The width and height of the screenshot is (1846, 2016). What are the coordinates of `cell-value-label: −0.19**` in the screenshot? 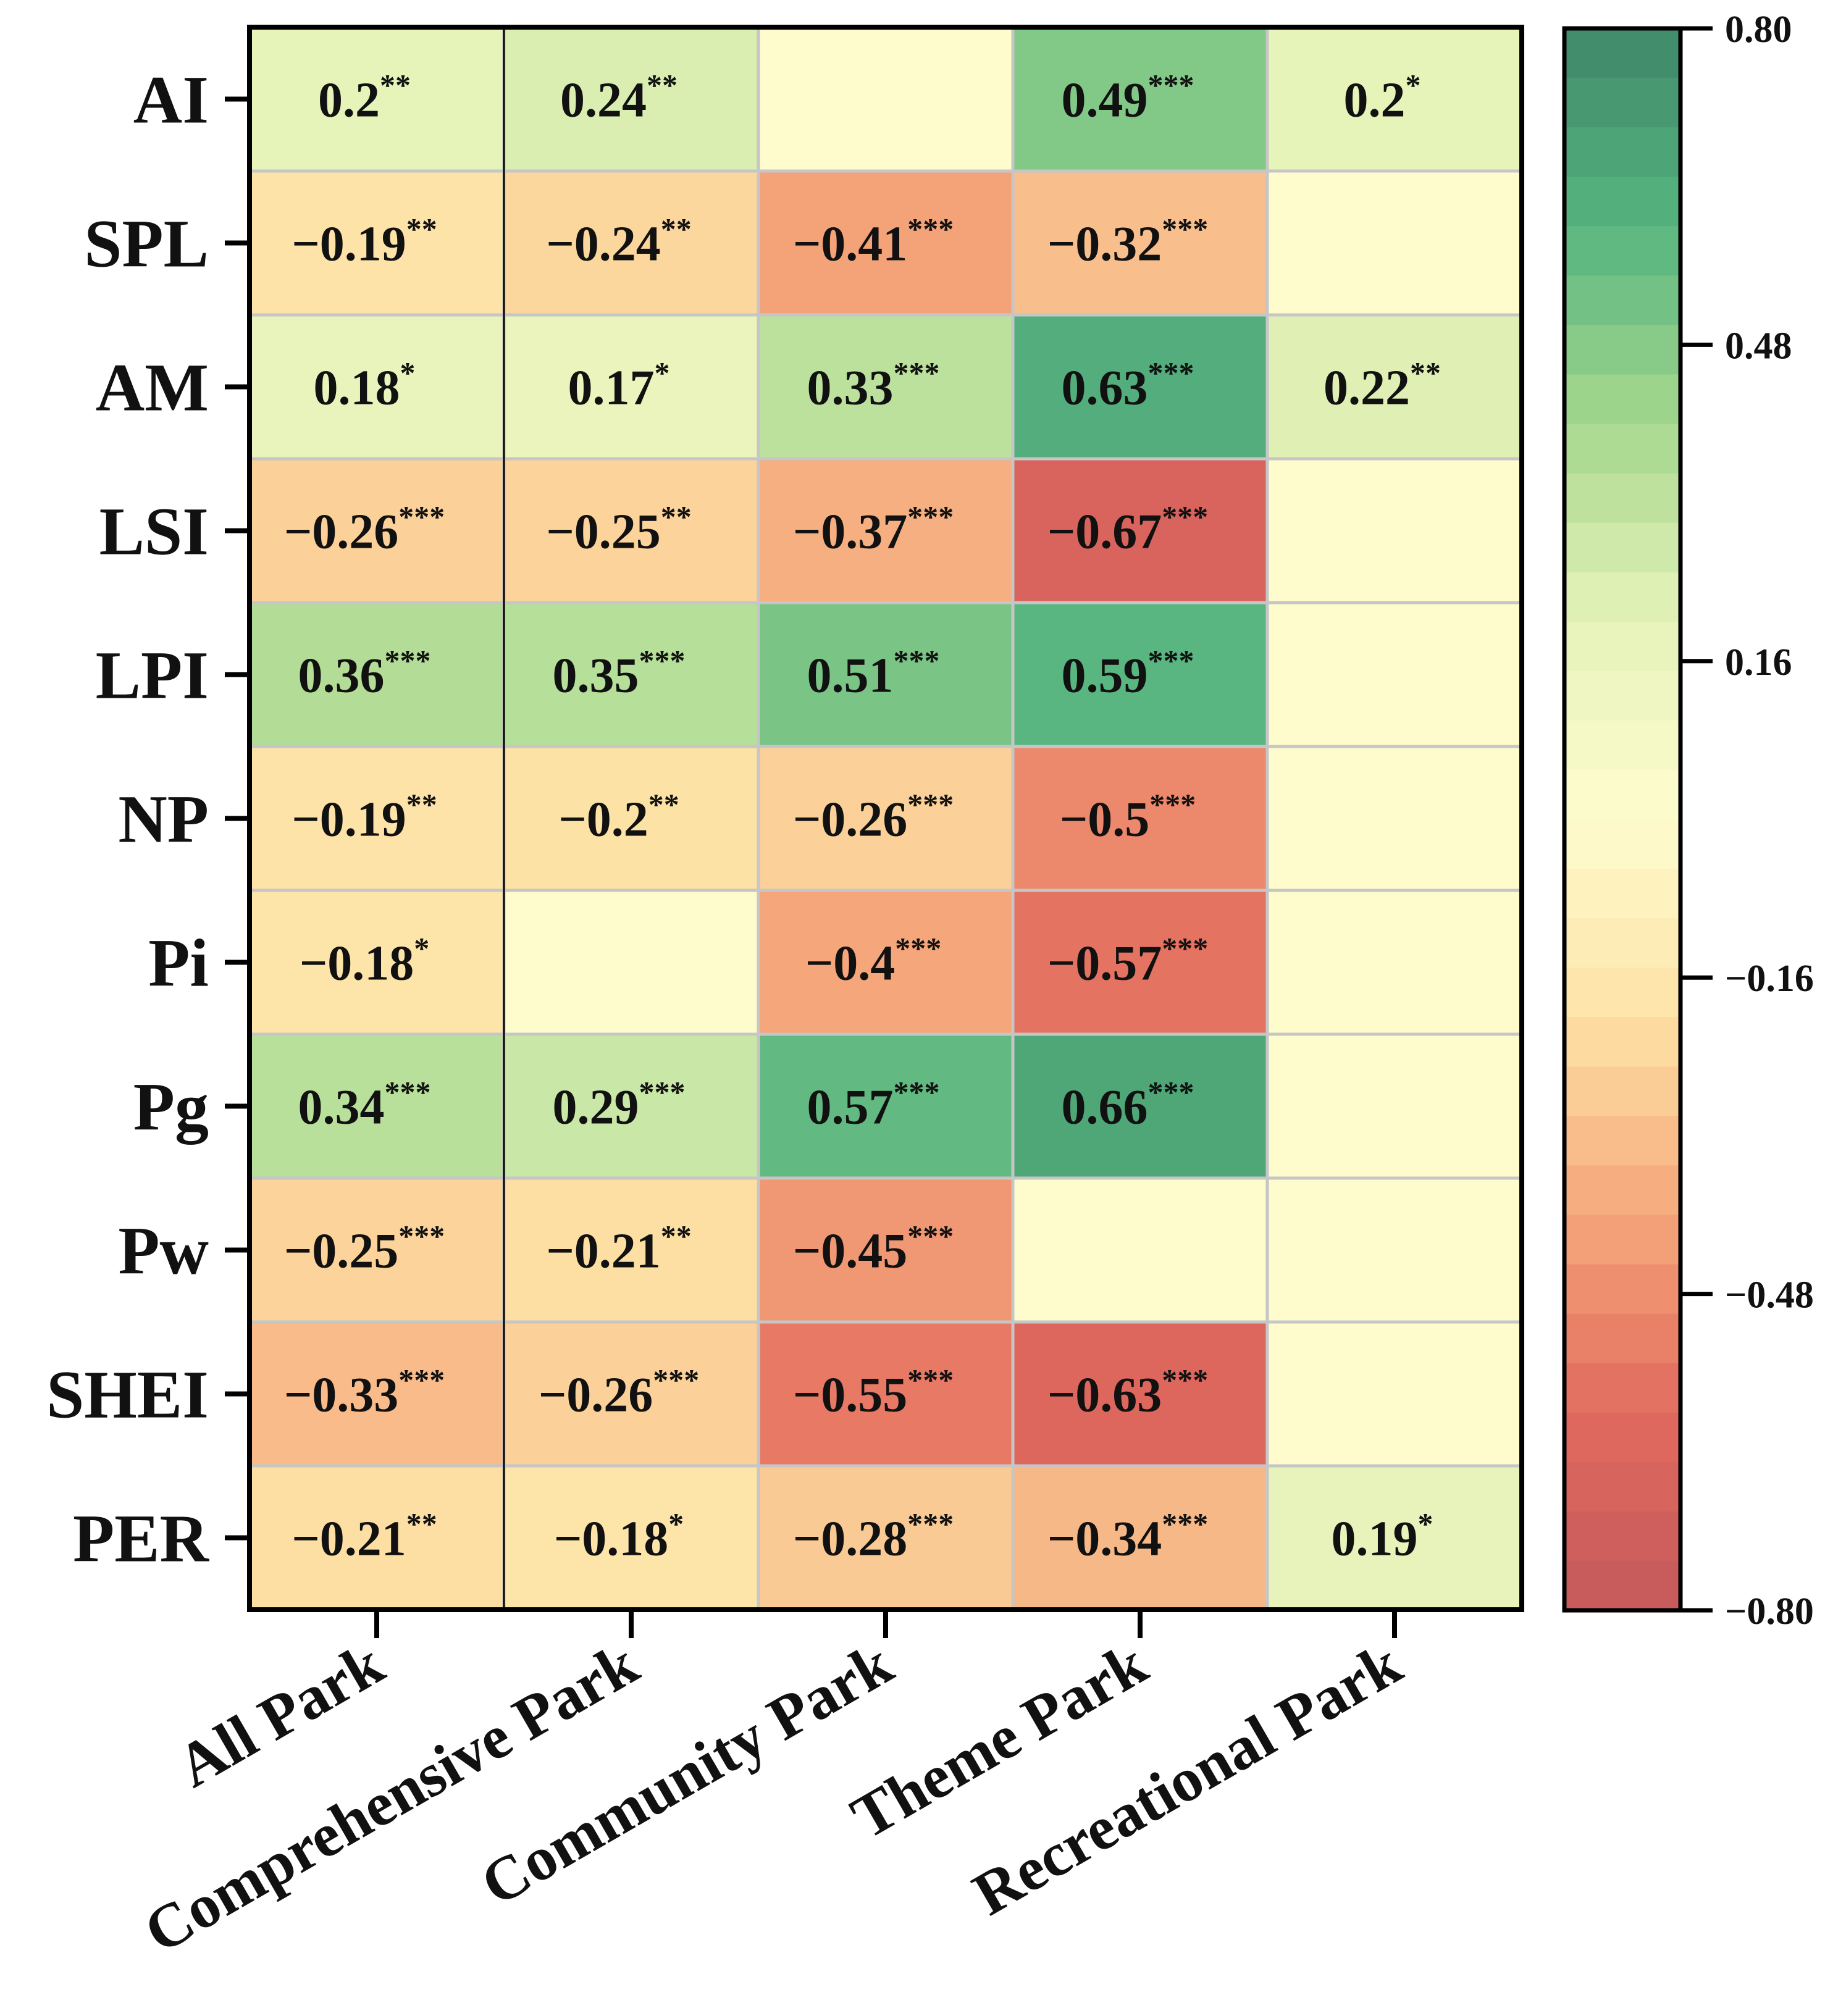 It's located at (364, 817).